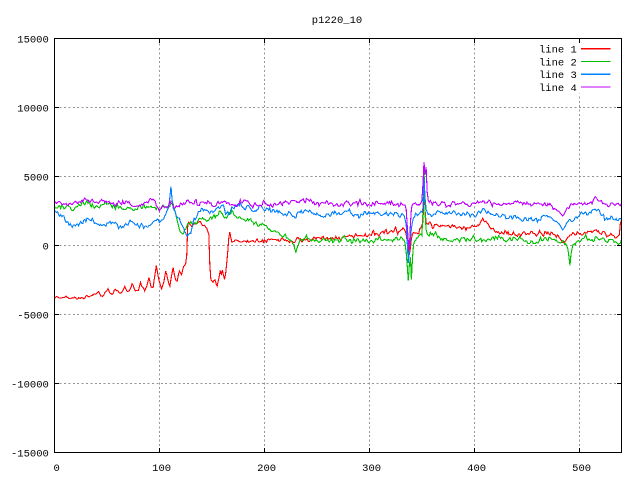 This screenshot has width=640, height=480. Describe the element at coordinates (558, 63) in the screenshot. I see `svg-text: line 2` at that location.